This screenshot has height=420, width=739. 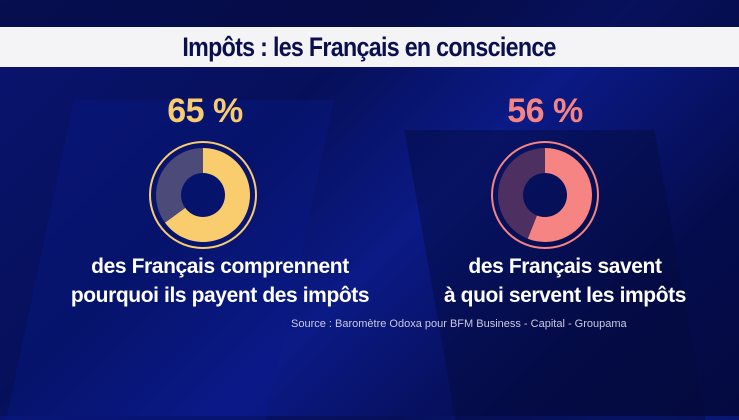 What do you see at coordinates (369, 14) in the screenshot?
I see `background-band` at bounding box center [369, 14].